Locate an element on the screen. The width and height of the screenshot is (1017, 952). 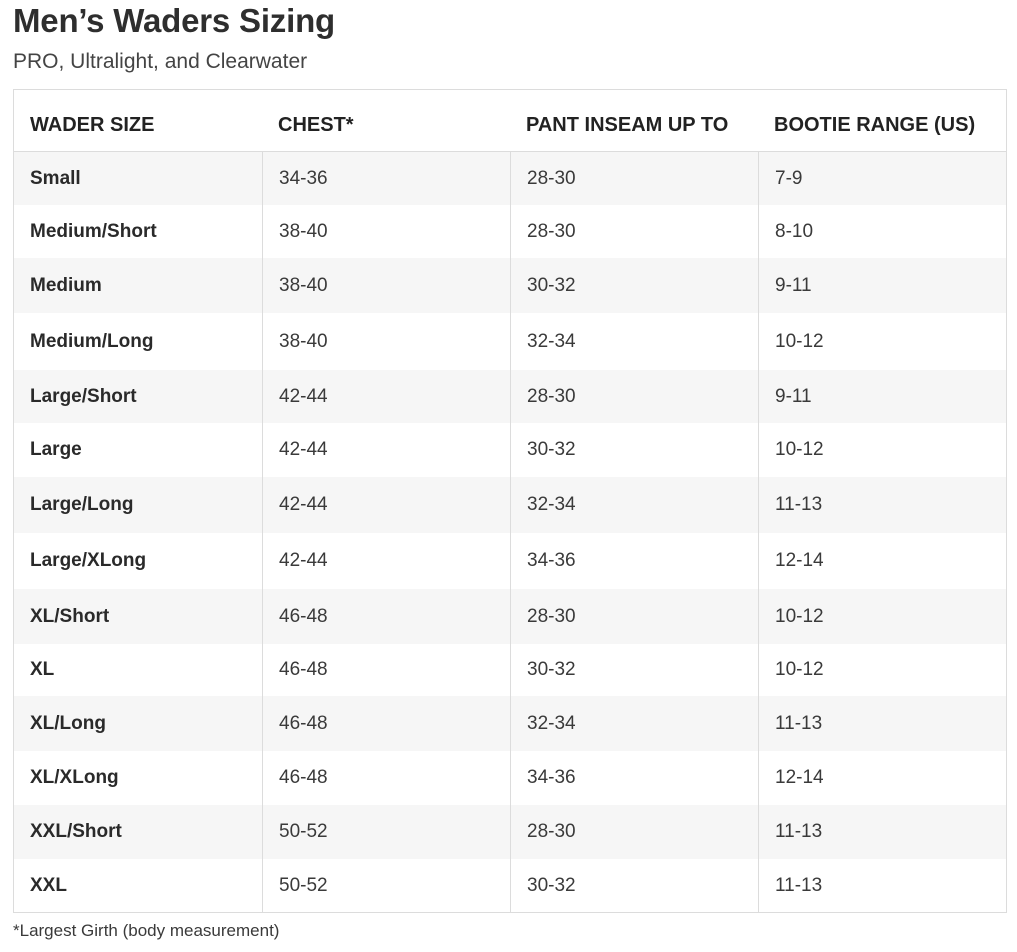
table-row: XL/Short 46-48 28-30 10-12 is located at coordinates (510, 616).